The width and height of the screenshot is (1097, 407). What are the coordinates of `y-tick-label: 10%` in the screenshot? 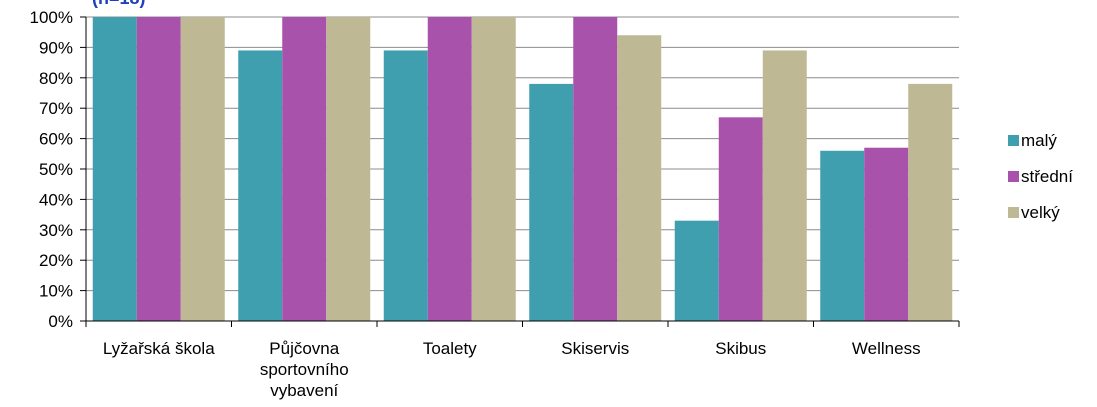 It's located at (56, 291).